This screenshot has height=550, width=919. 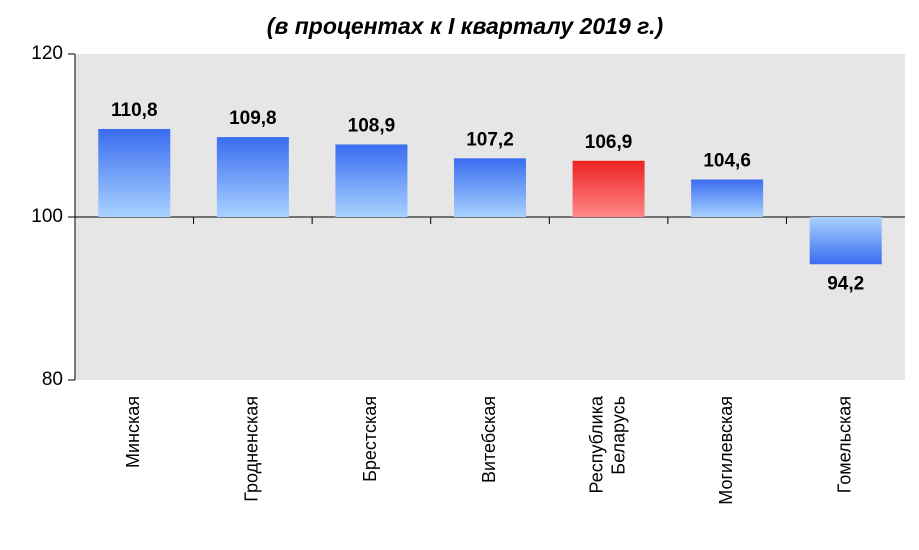 I want to click on data-label: 104,6, so click(x=727, y=161).